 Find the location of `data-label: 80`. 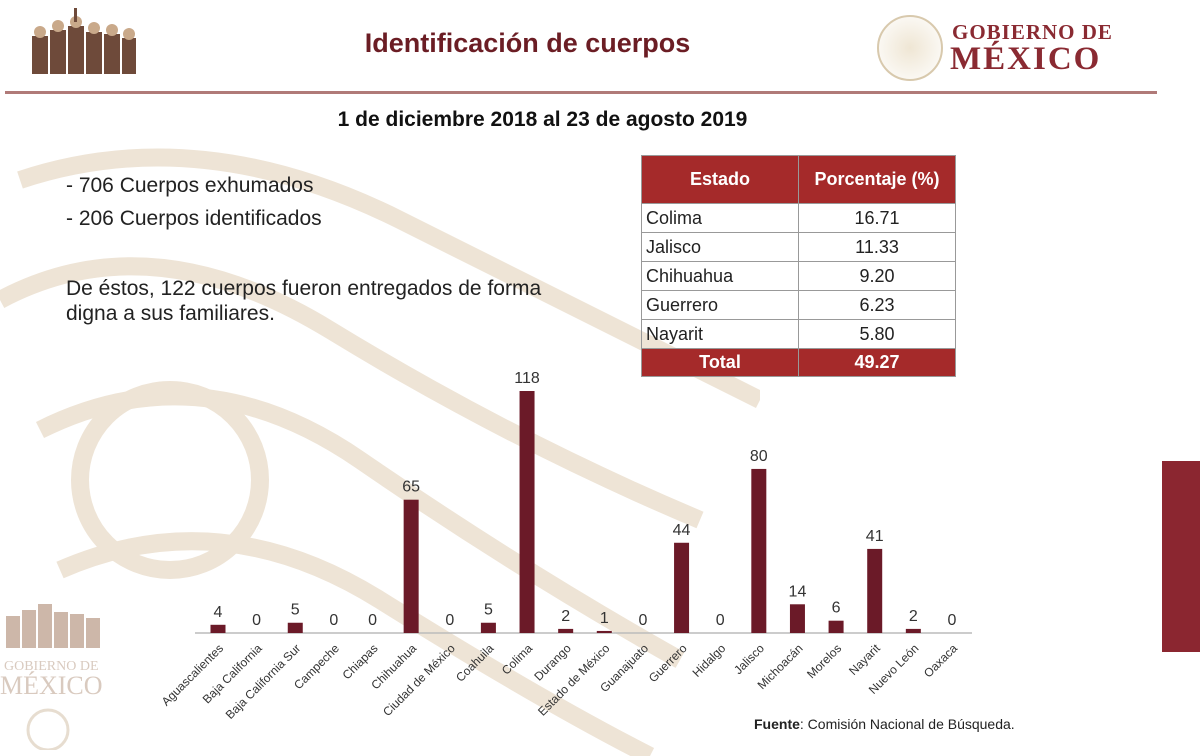

data-label: 80 is located at coordinates (759, 456).